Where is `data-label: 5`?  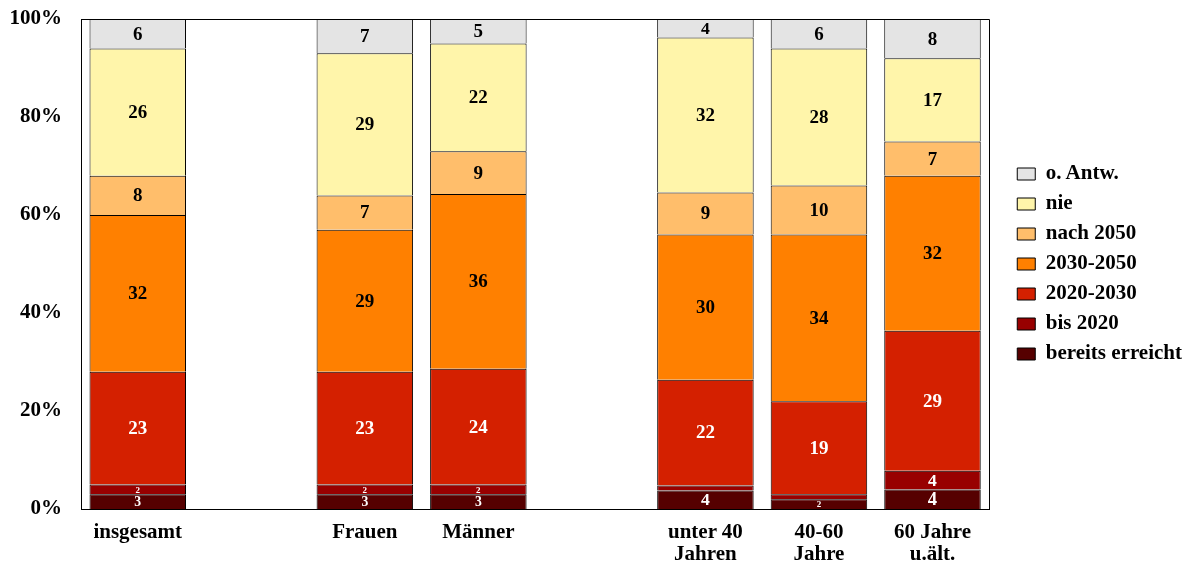
data-label: 5 is located at coordinates (478, 31).